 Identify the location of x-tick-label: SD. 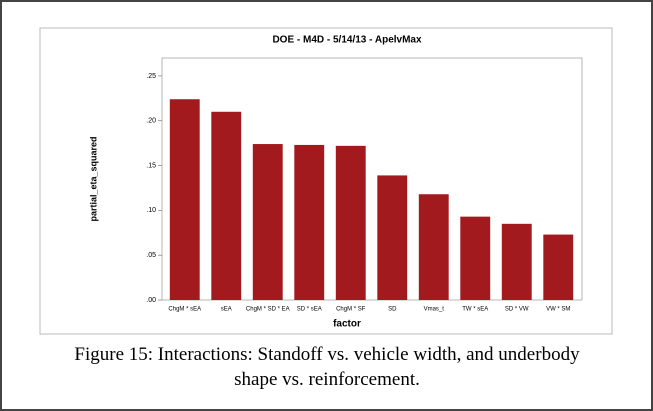
(392, 310).